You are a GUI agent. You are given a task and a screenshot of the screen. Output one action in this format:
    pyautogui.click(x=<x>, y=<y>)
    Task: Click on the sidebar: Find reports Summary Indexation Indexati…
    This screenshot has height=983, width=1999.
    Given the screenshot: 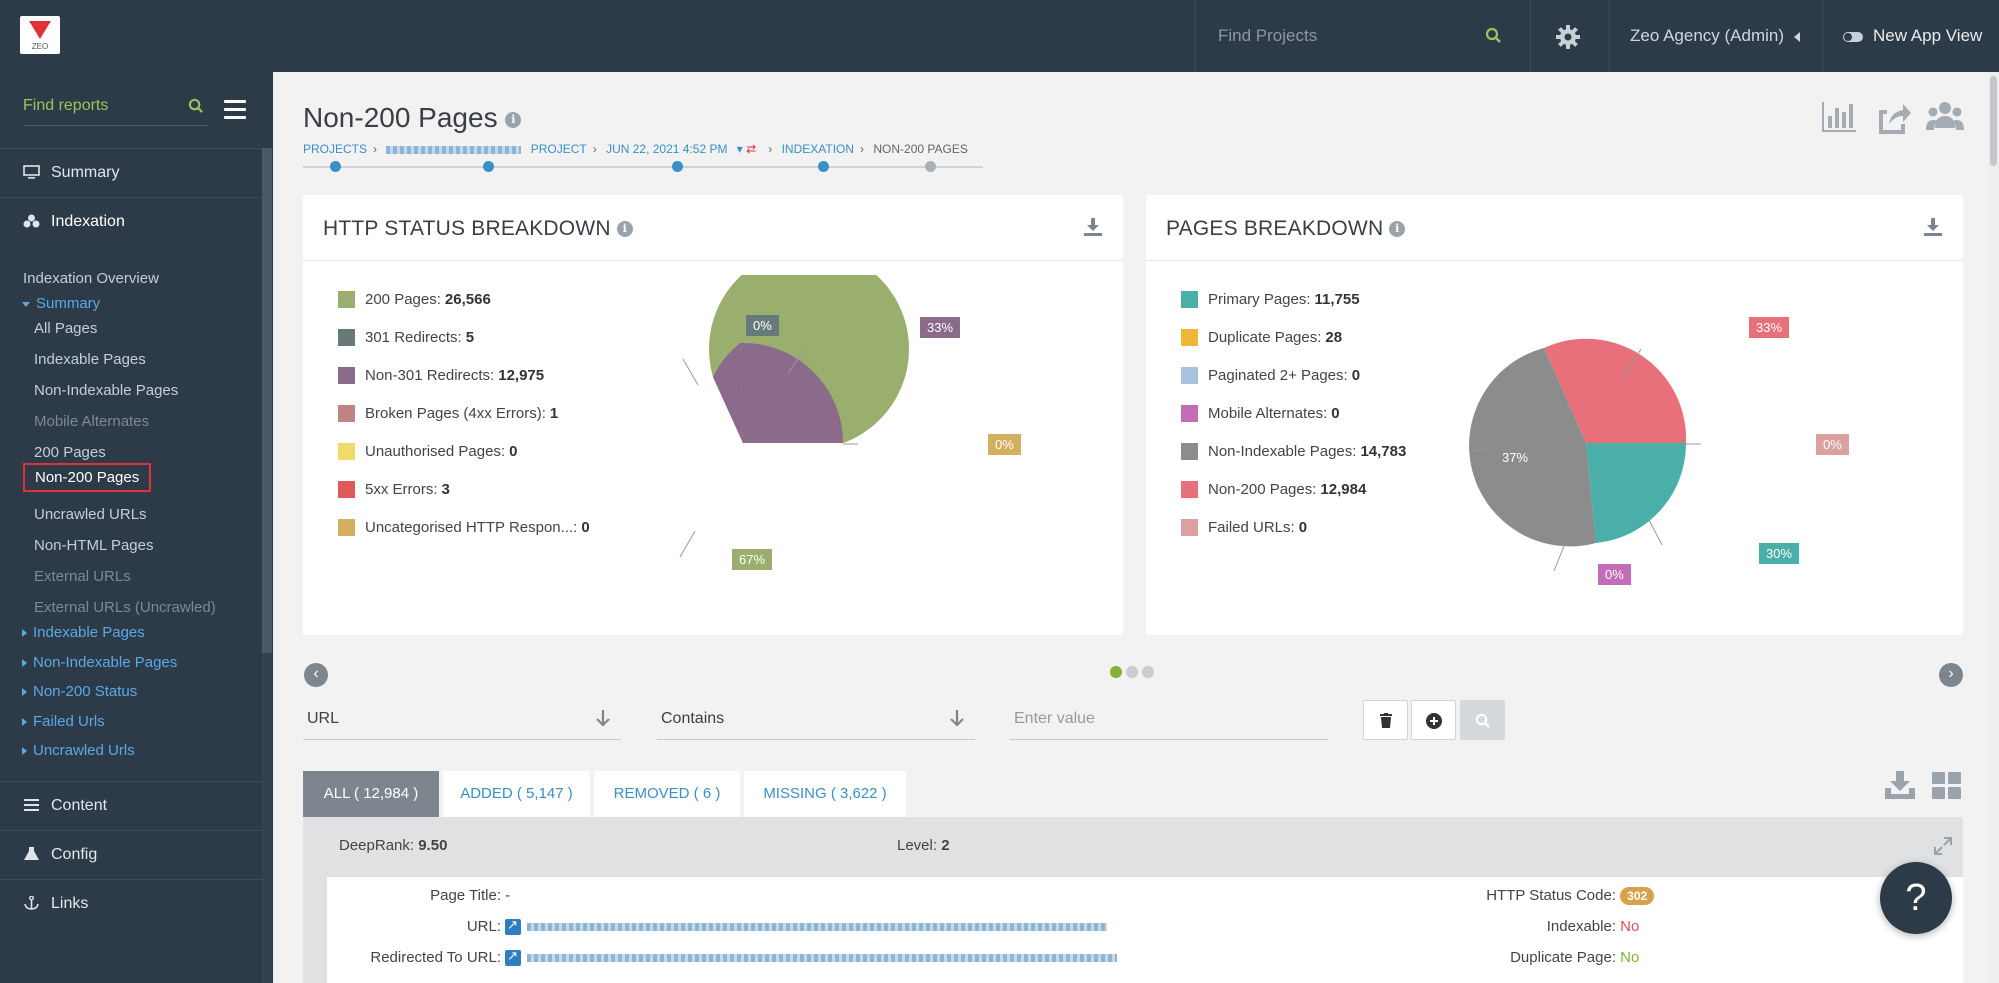 What is the action you would take?
    pyautogui.click(x=136, y=527)
    